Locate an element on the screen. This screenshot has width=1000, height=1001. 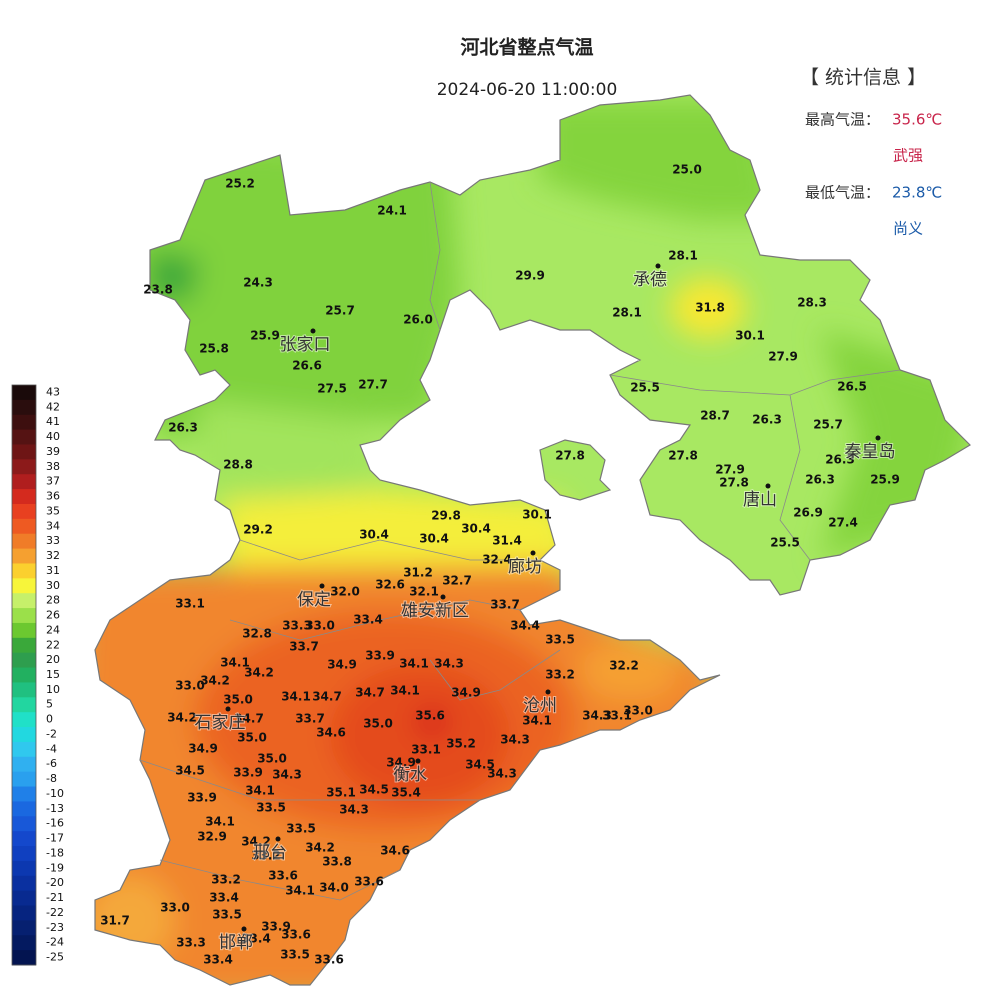
station-temperature: 34.4 is located at coordinates (525, 626).